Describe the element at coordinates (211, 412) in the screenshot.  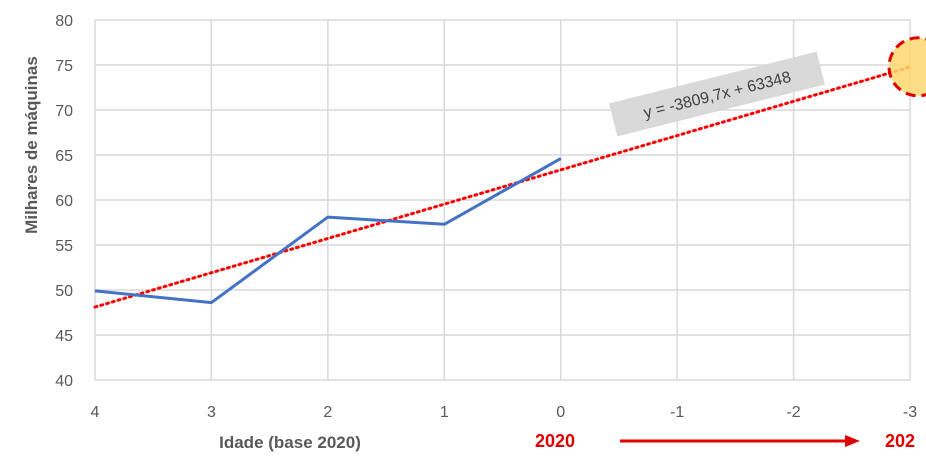
I see `x-tick-label: 3` at that location.